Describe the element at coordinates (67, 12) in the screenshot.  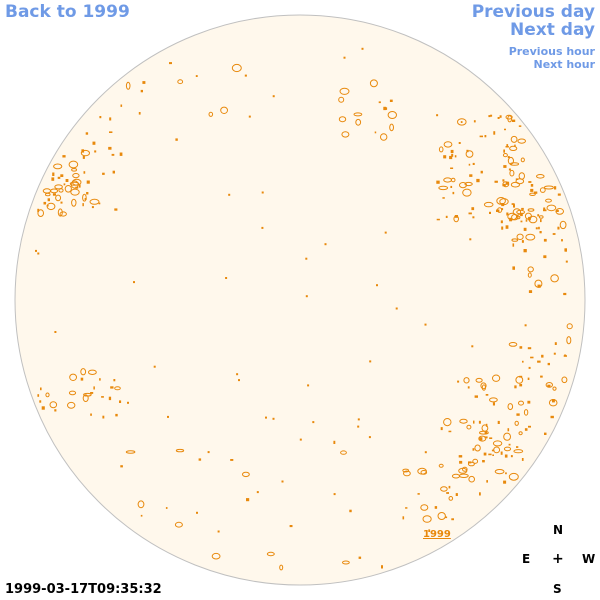
I see `back-to-year-link: Back to 1999` at that location.